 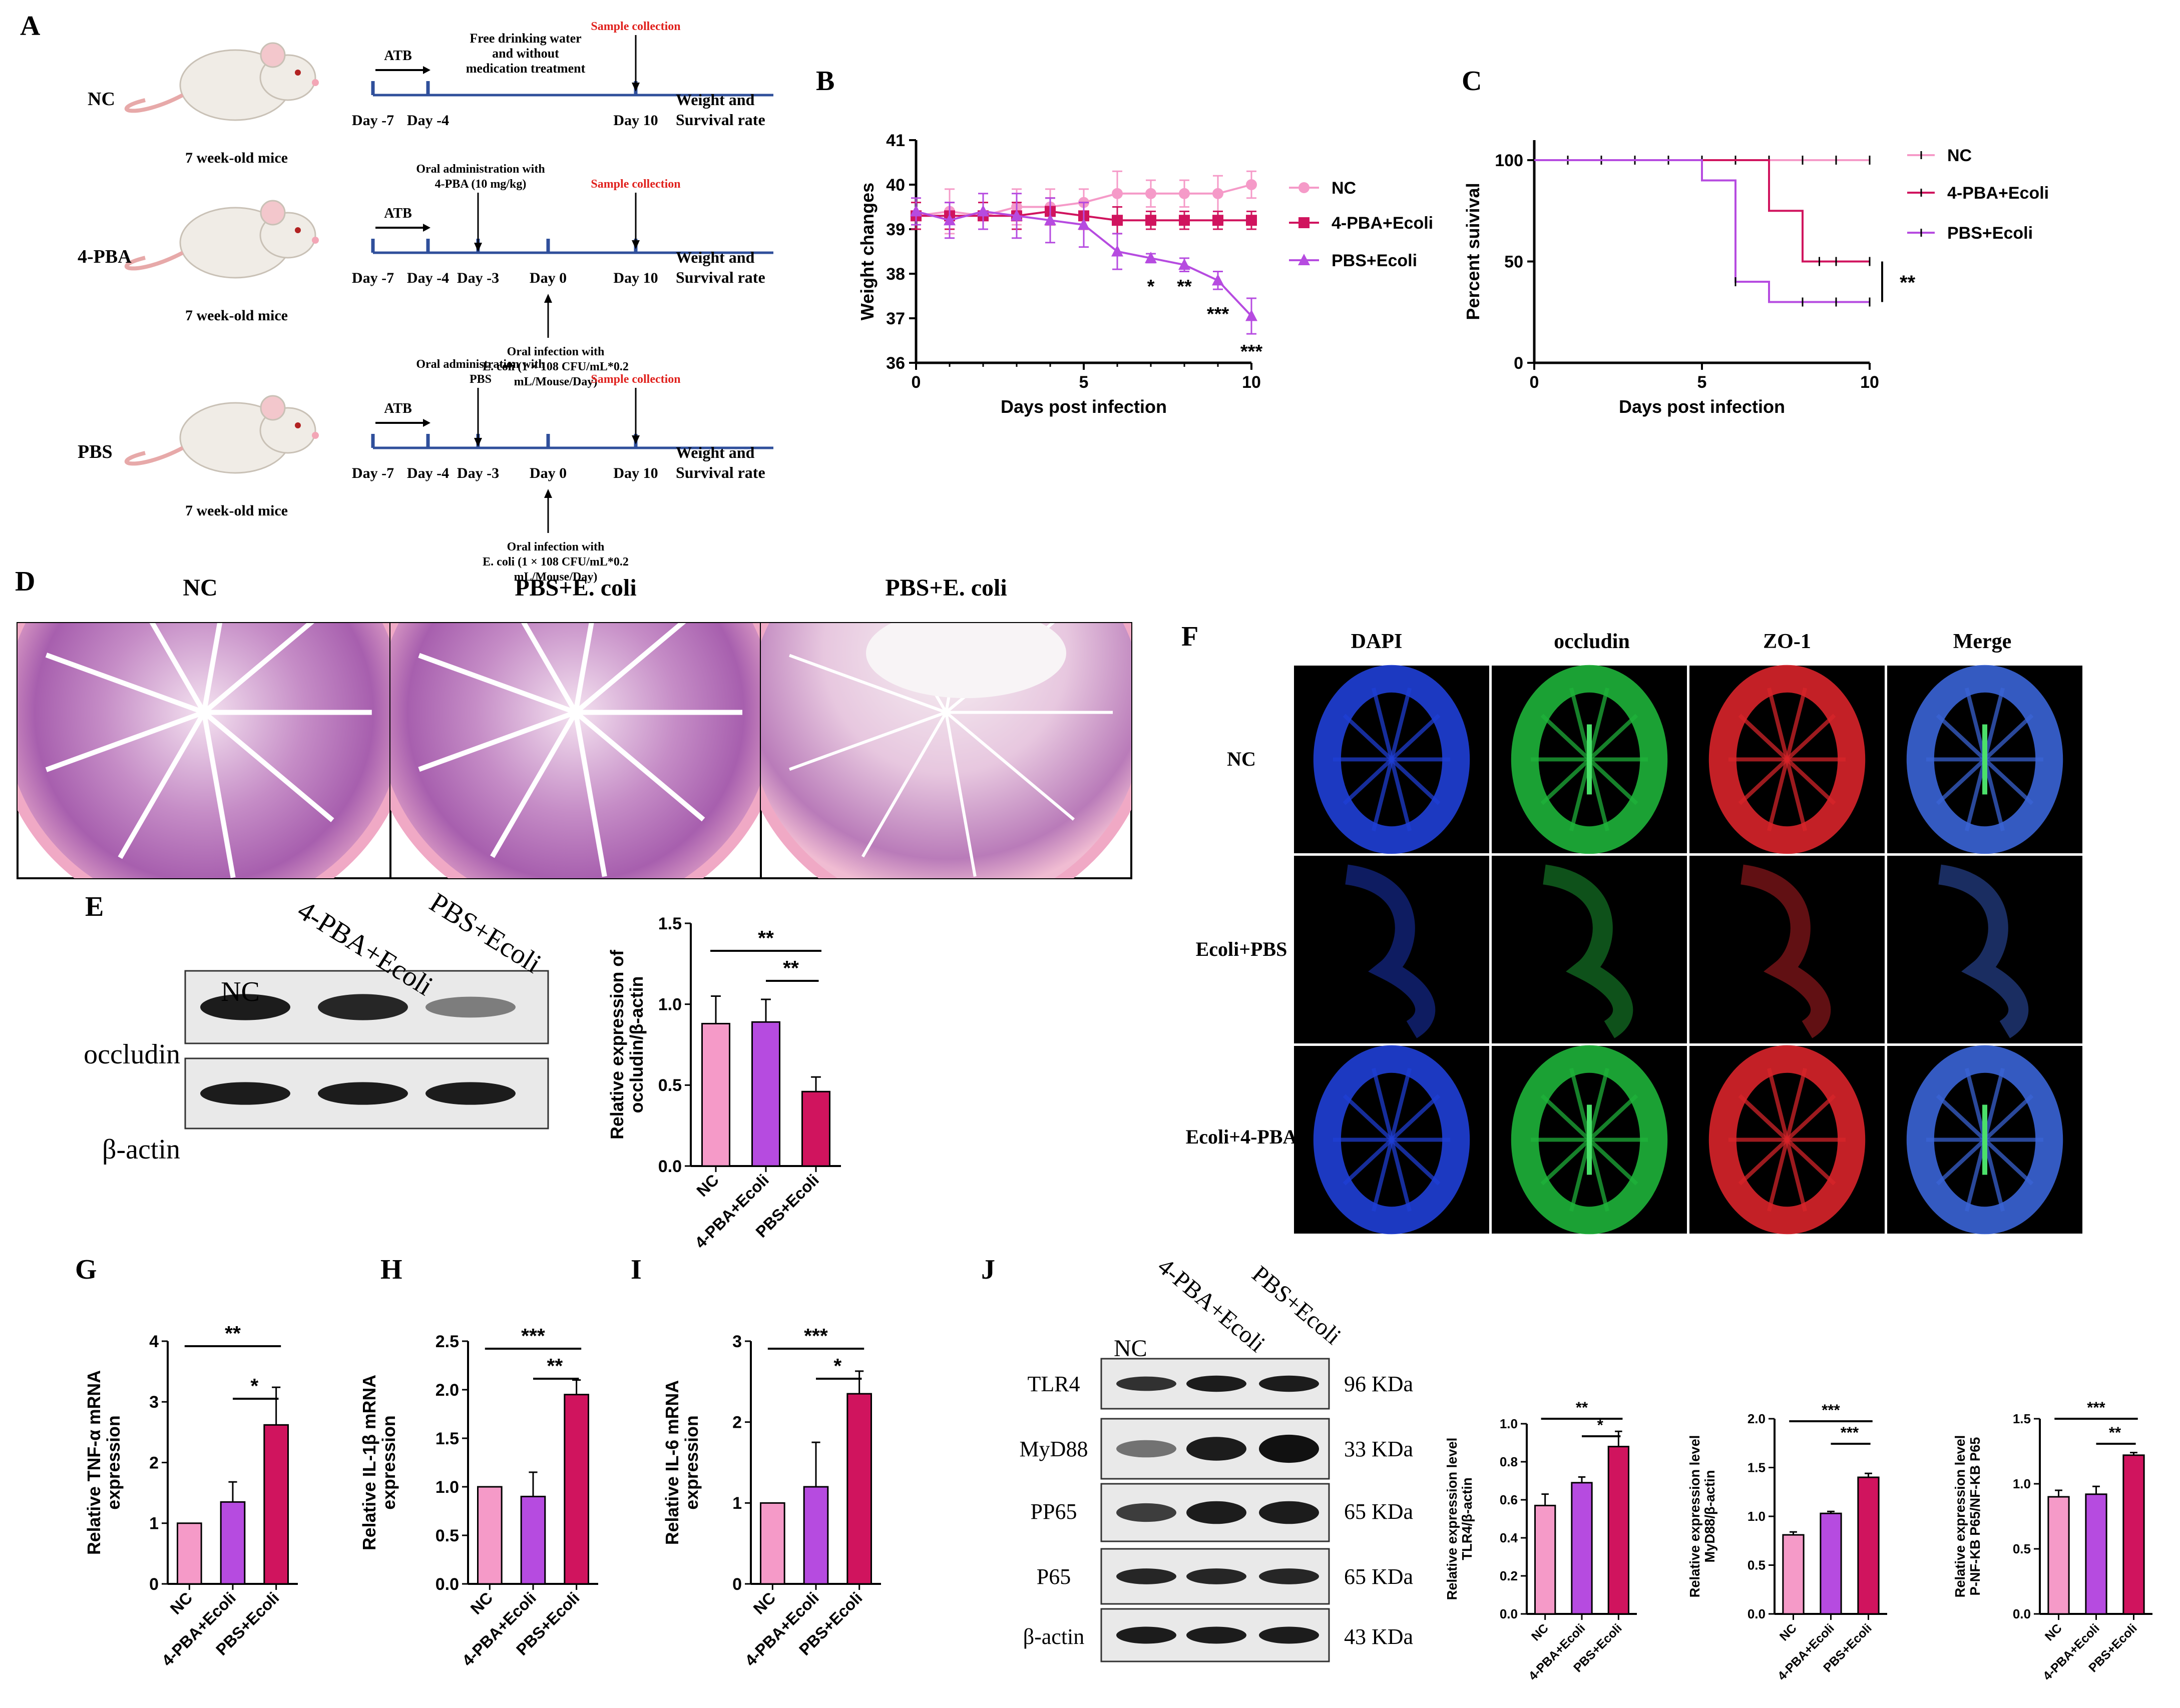 What do you see at coordinates (1509, 1613) in the screenshot?
I see `y-tick-label: 0.0` at bounding box center [1509, 1613].